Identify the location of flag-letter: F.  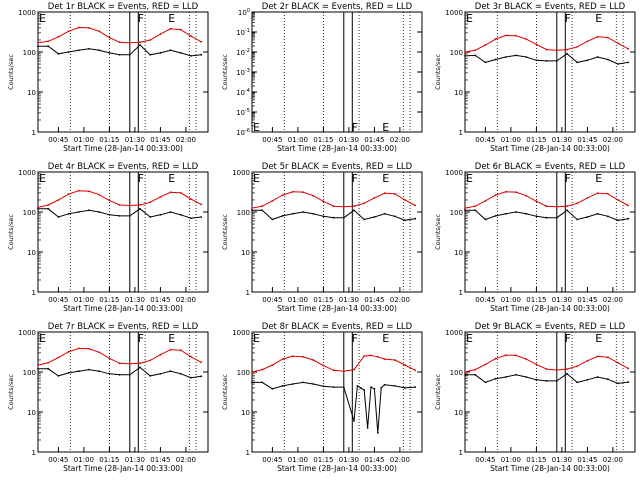
(141, 18).